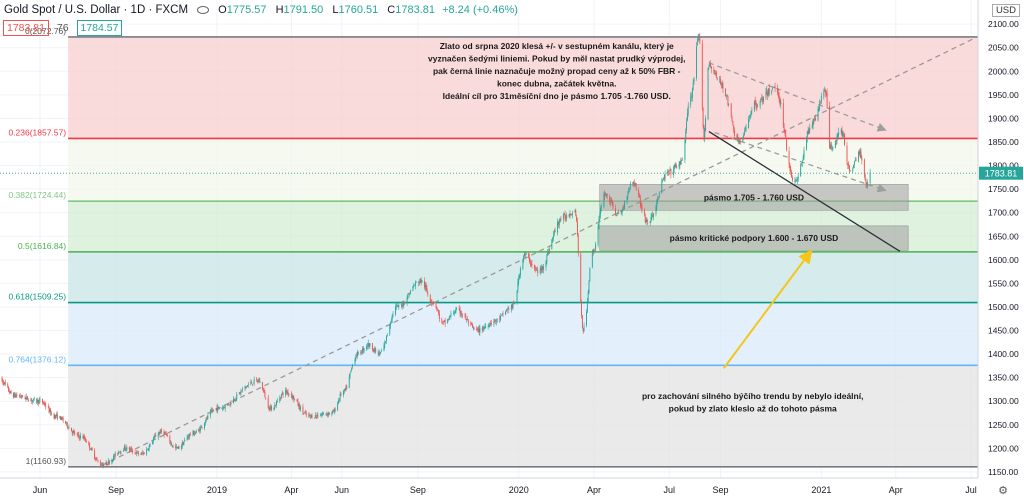 The width and height of the screenshot is (1024, 497). I want to click on y-tick-label: 1650.00, so click(1003, 236).